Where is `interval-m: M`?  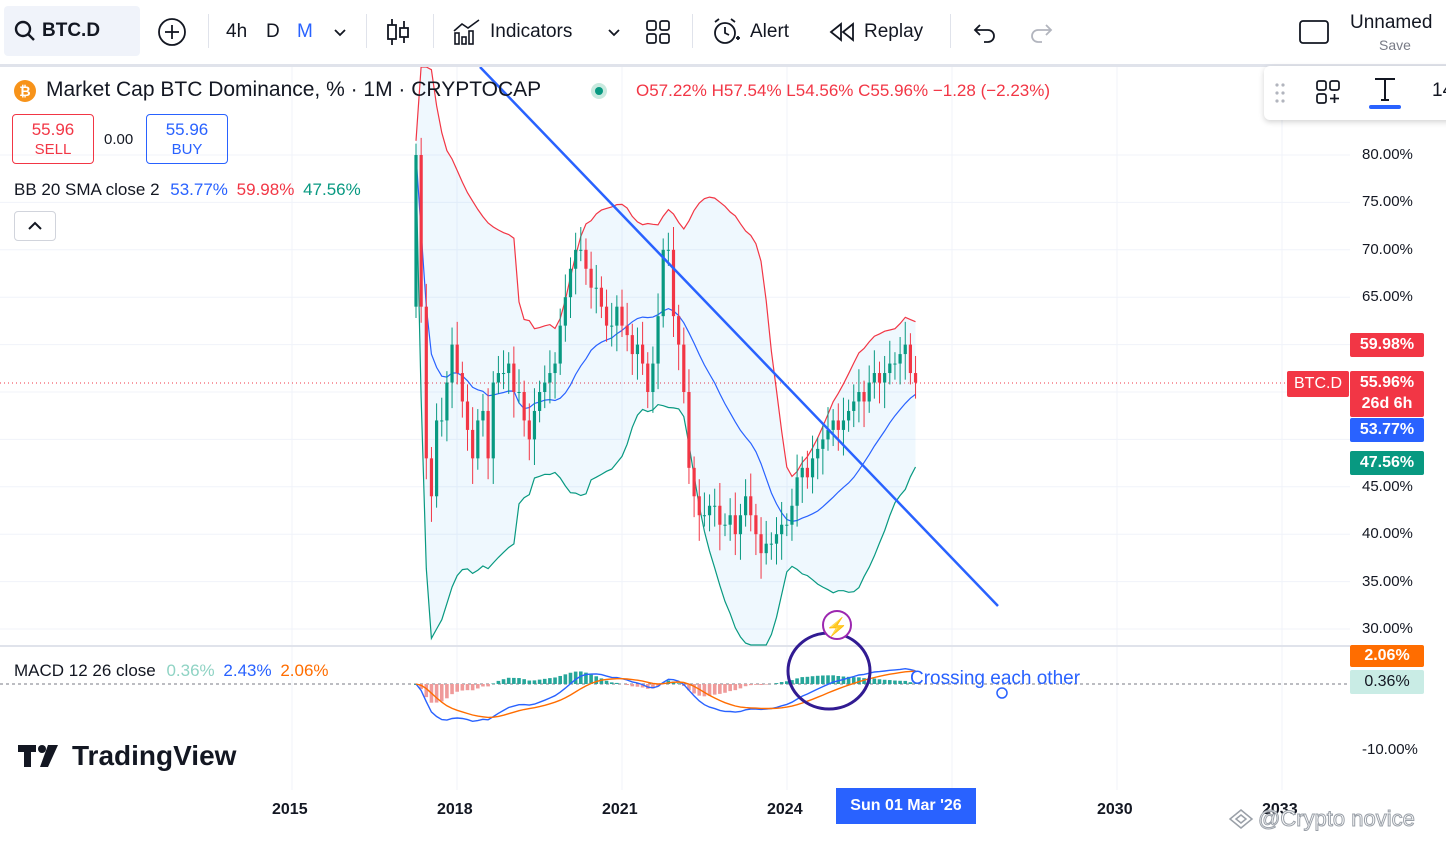
interval-m: M is located at coordinates (305, 31).